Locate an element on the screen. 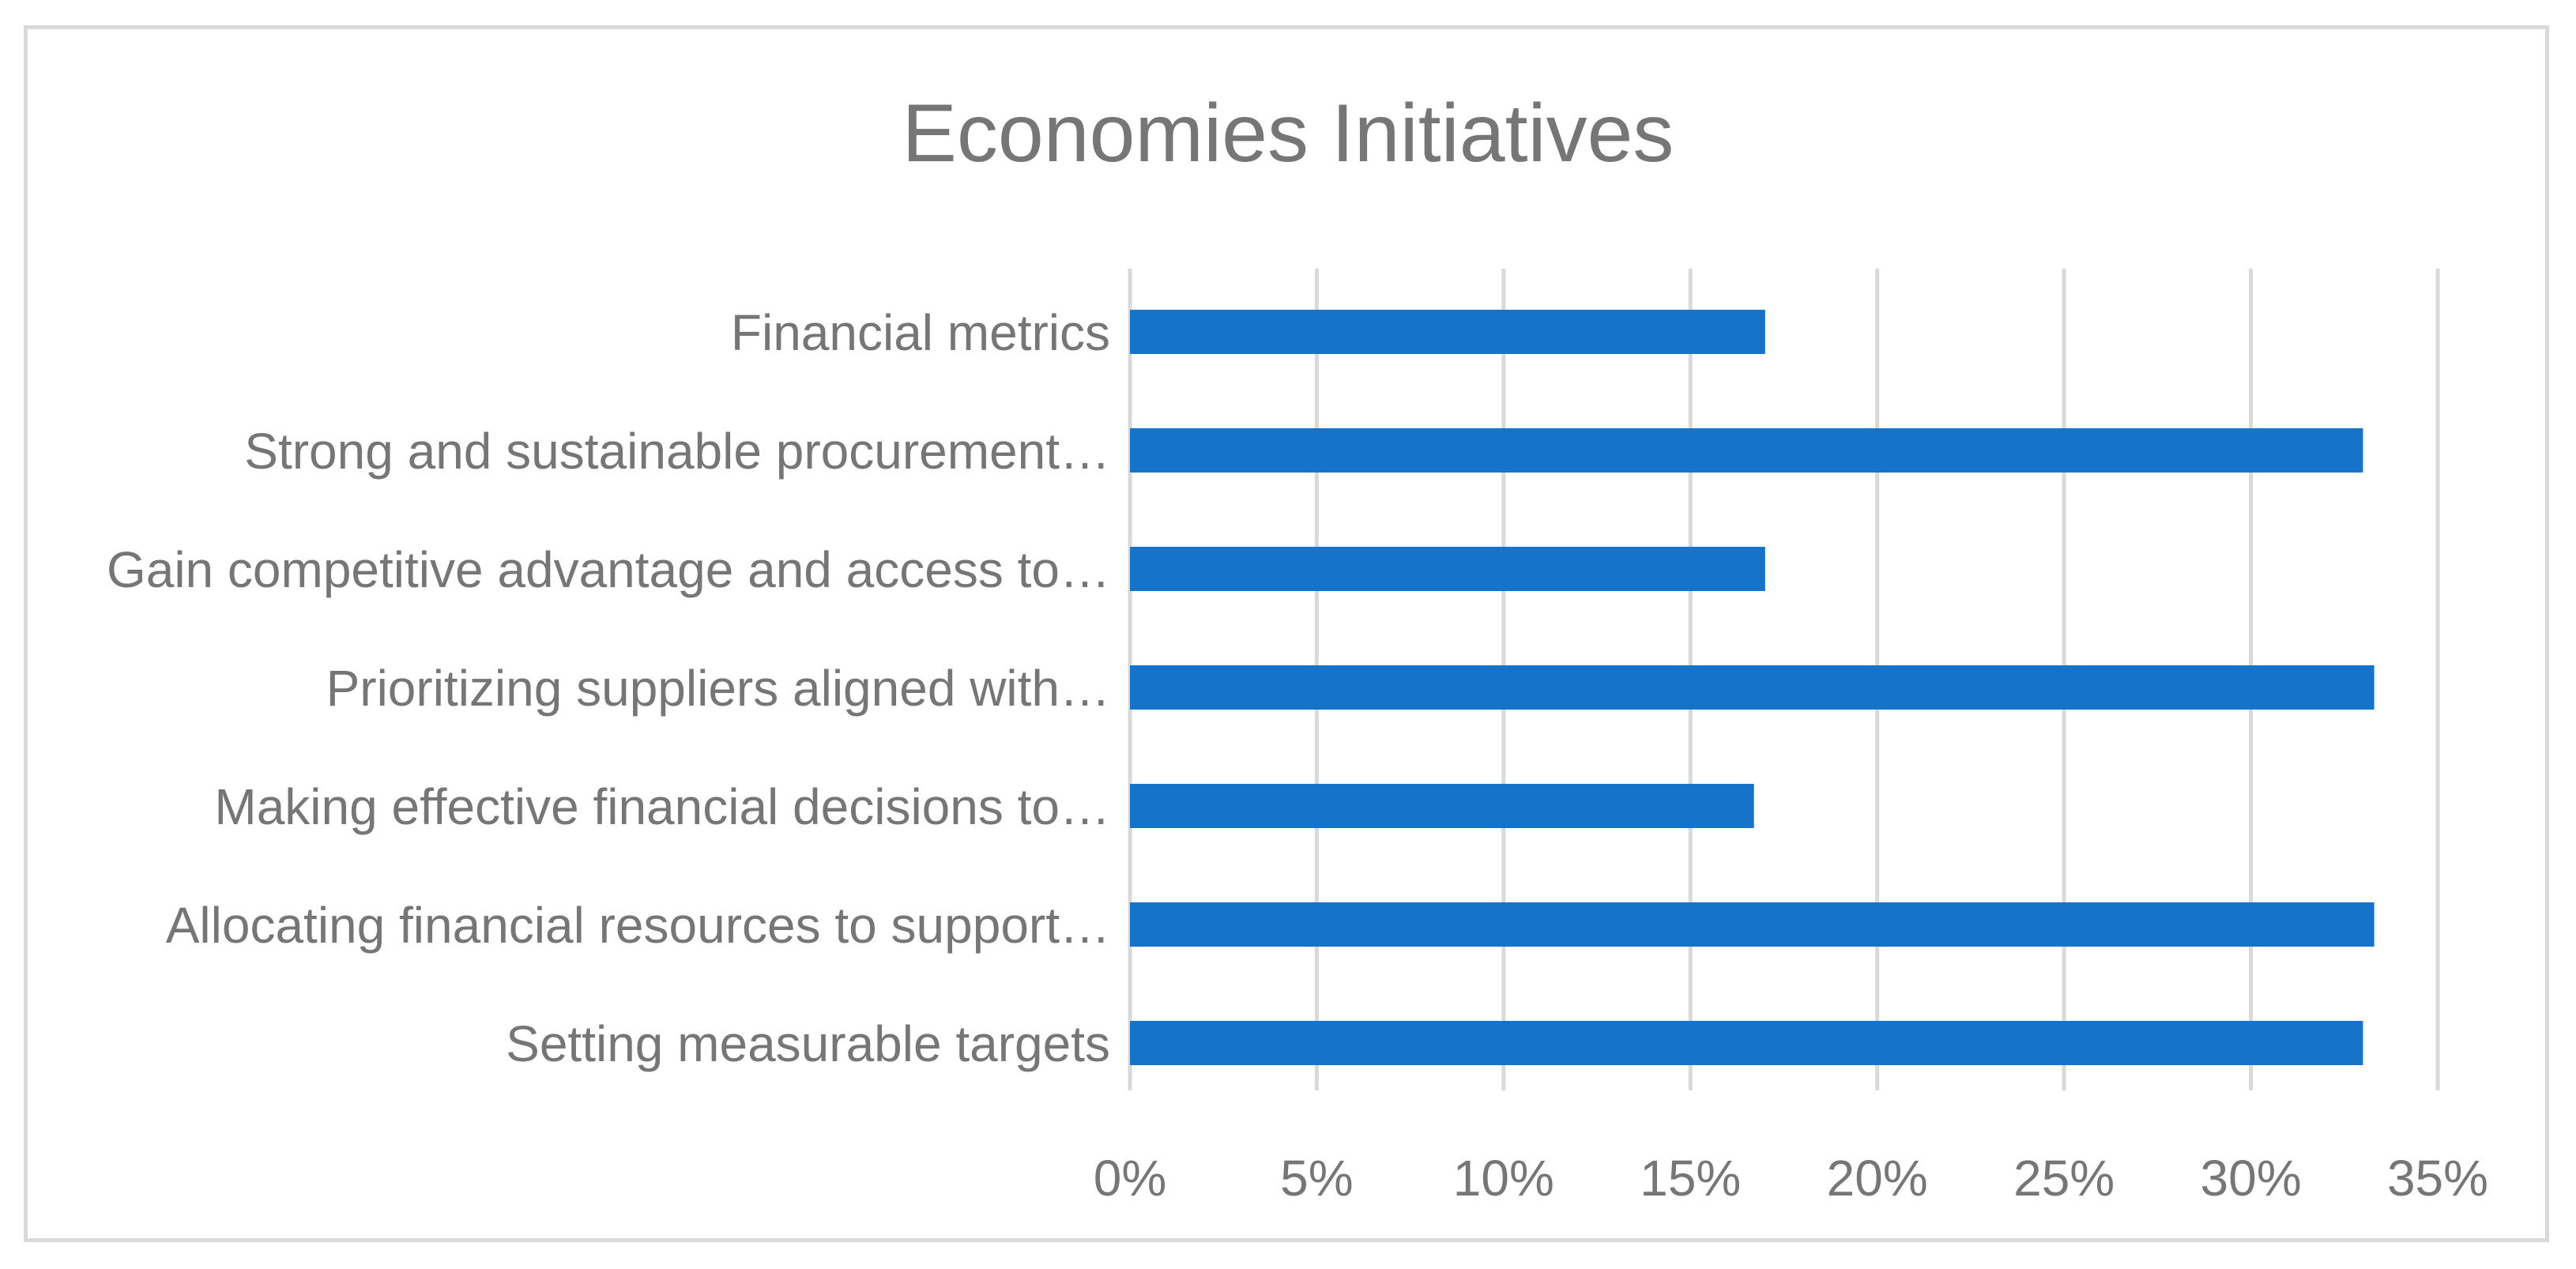 The image size is (2576, 1269). x-tick-label: 20% is located at coordinates (1877, 1179).